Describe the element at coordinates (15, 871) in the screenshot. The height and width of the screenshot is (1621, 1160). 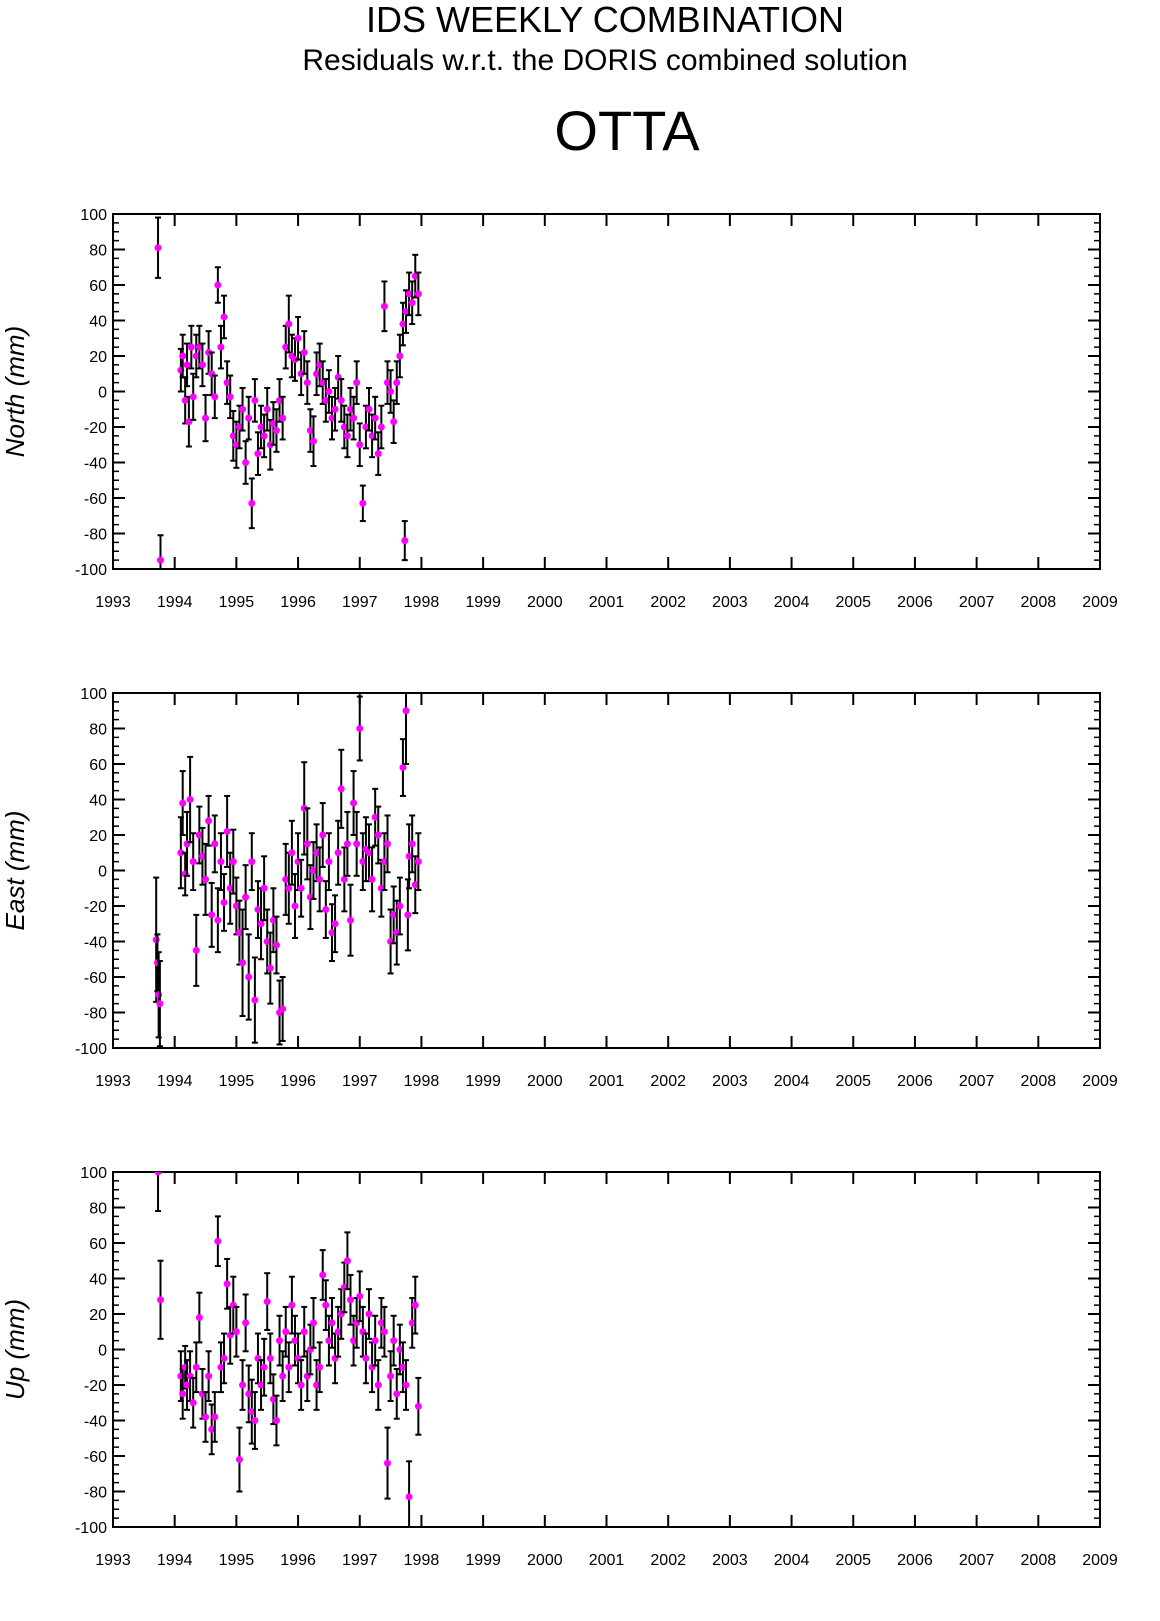
I see `y-axis-label: East (mm)` at that location.